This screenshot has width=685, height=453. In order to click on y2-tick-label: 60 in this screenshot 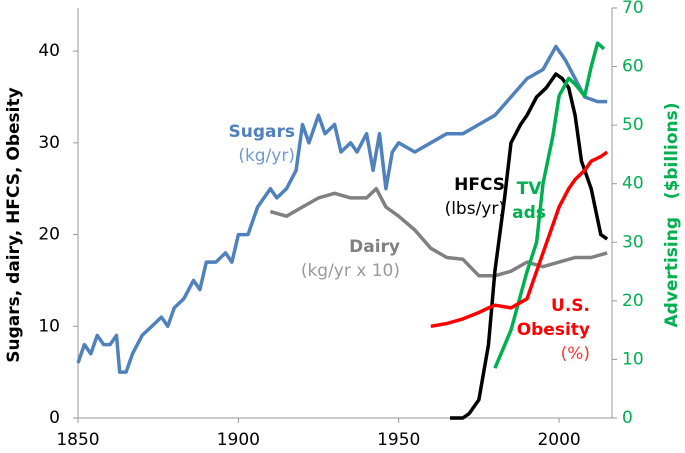, I will do `click(633, 67)`.